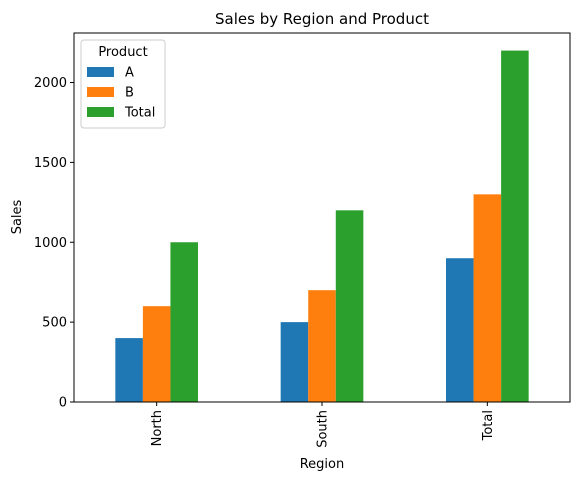  Describe the element at coordinates (50, 163) in the screenshot. I see `y-tick-label: 1500` at that location.